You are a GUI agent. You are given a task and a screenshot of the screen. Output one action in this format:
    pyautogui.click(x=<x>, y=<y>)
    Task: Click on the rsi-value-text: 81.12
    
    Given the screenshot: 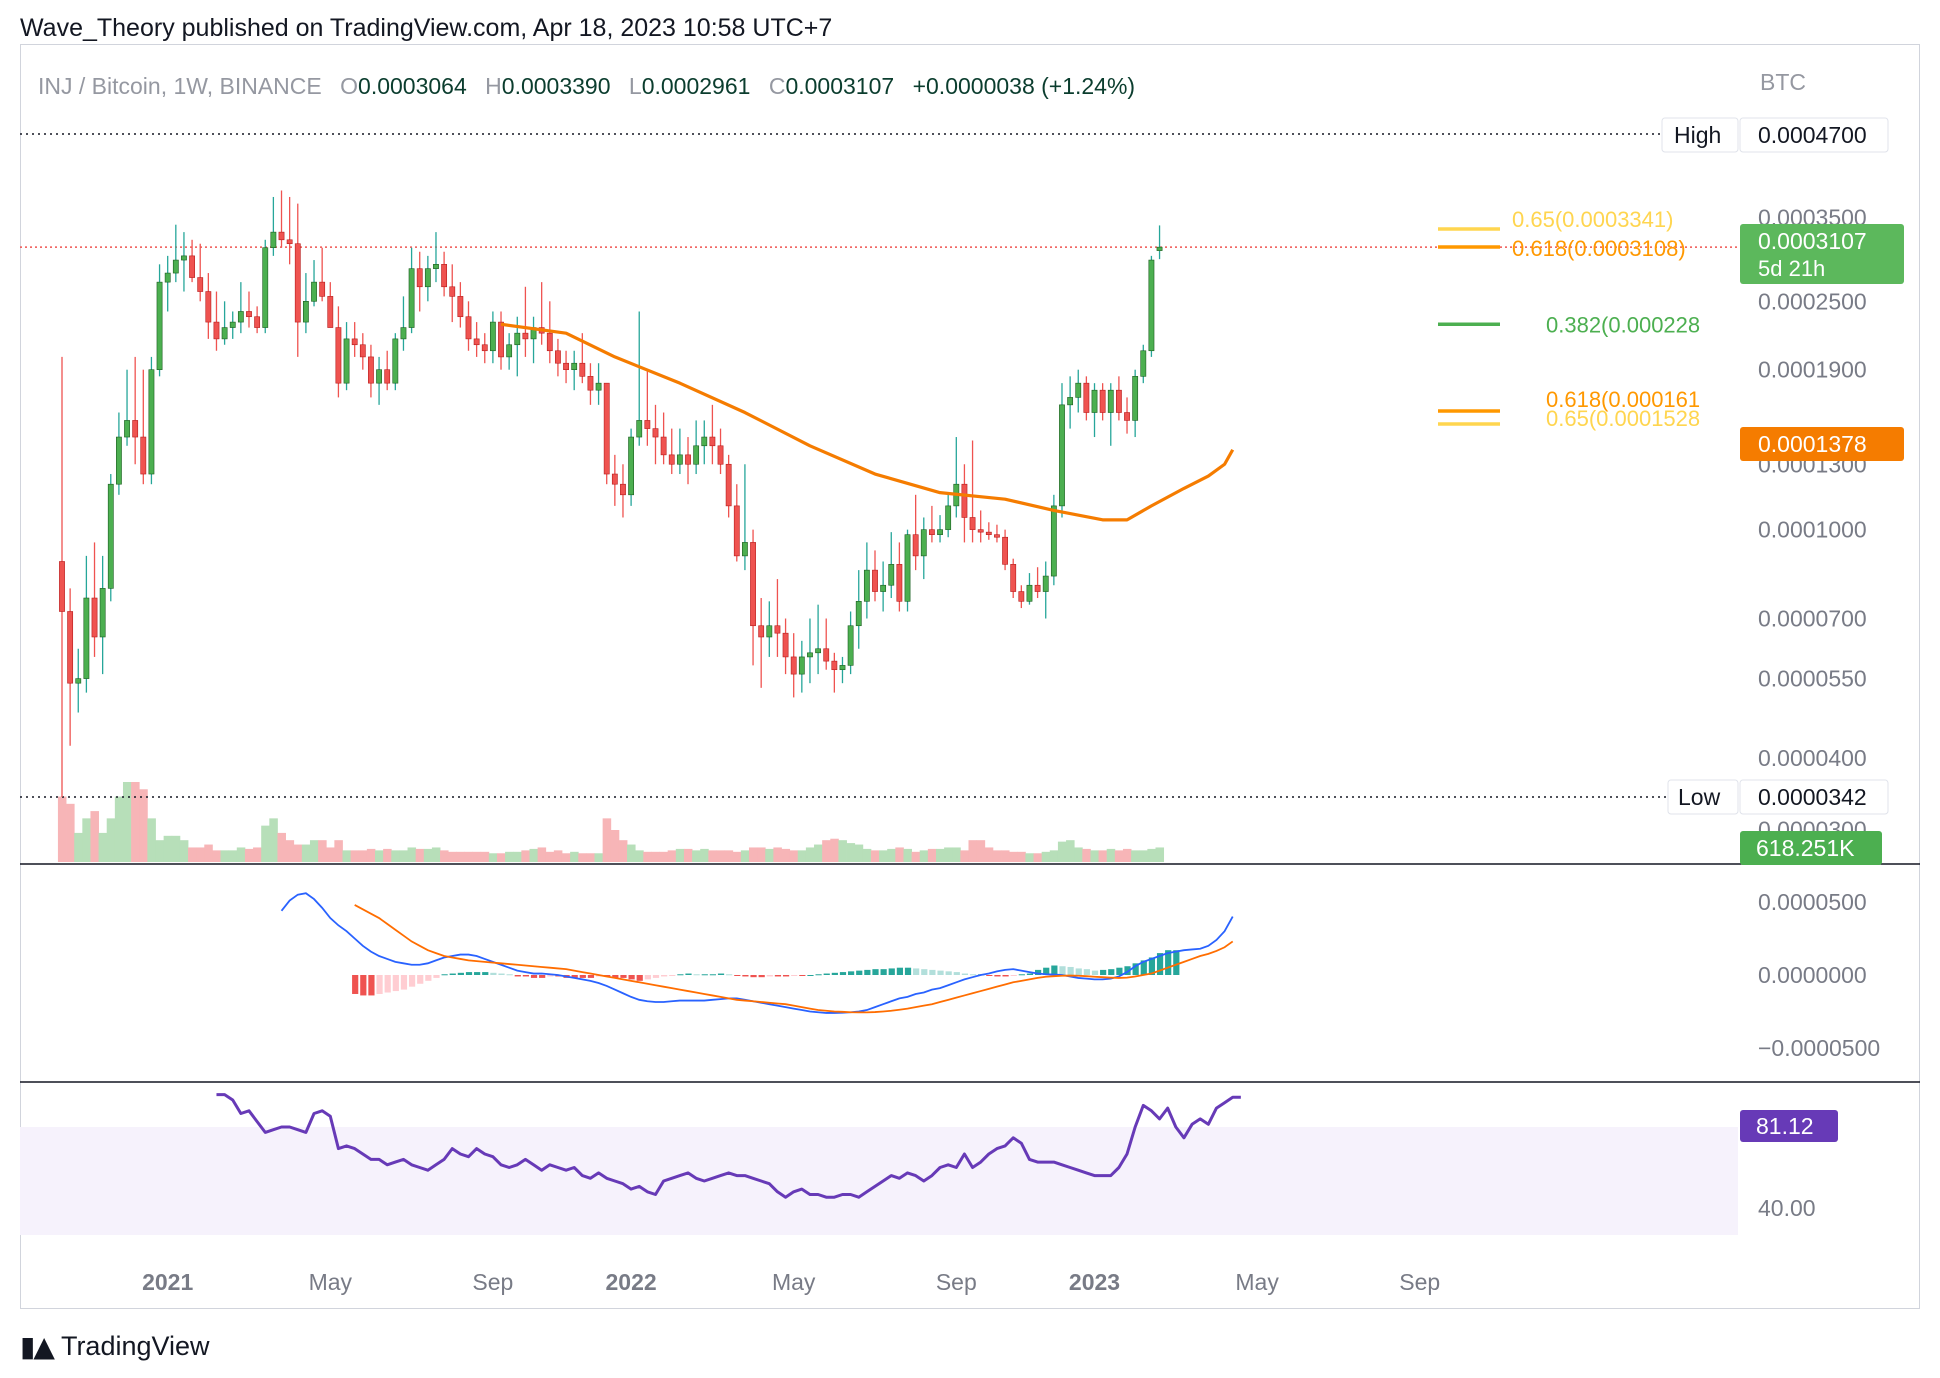 What is the action you would take?
    pyautogui.click(x=1785, y=1126)
    